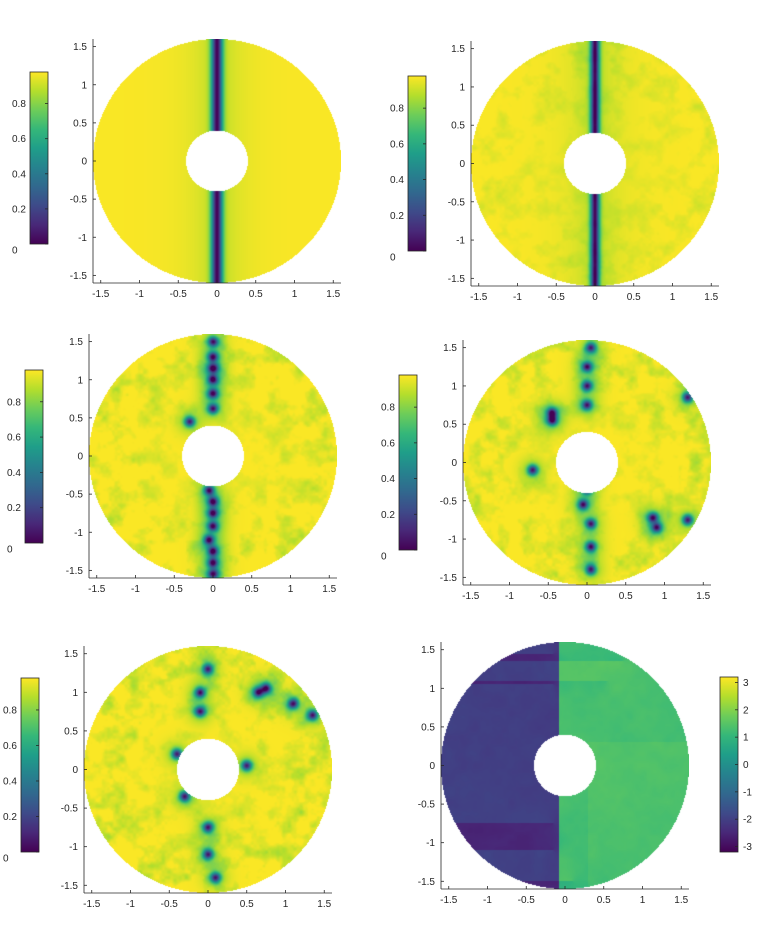 Image resolution: width=778 pixels, height=928 pixels. I want to click on colorbar-3: 0 0.2 0.4 0.6 0.8, so click(25, 462).